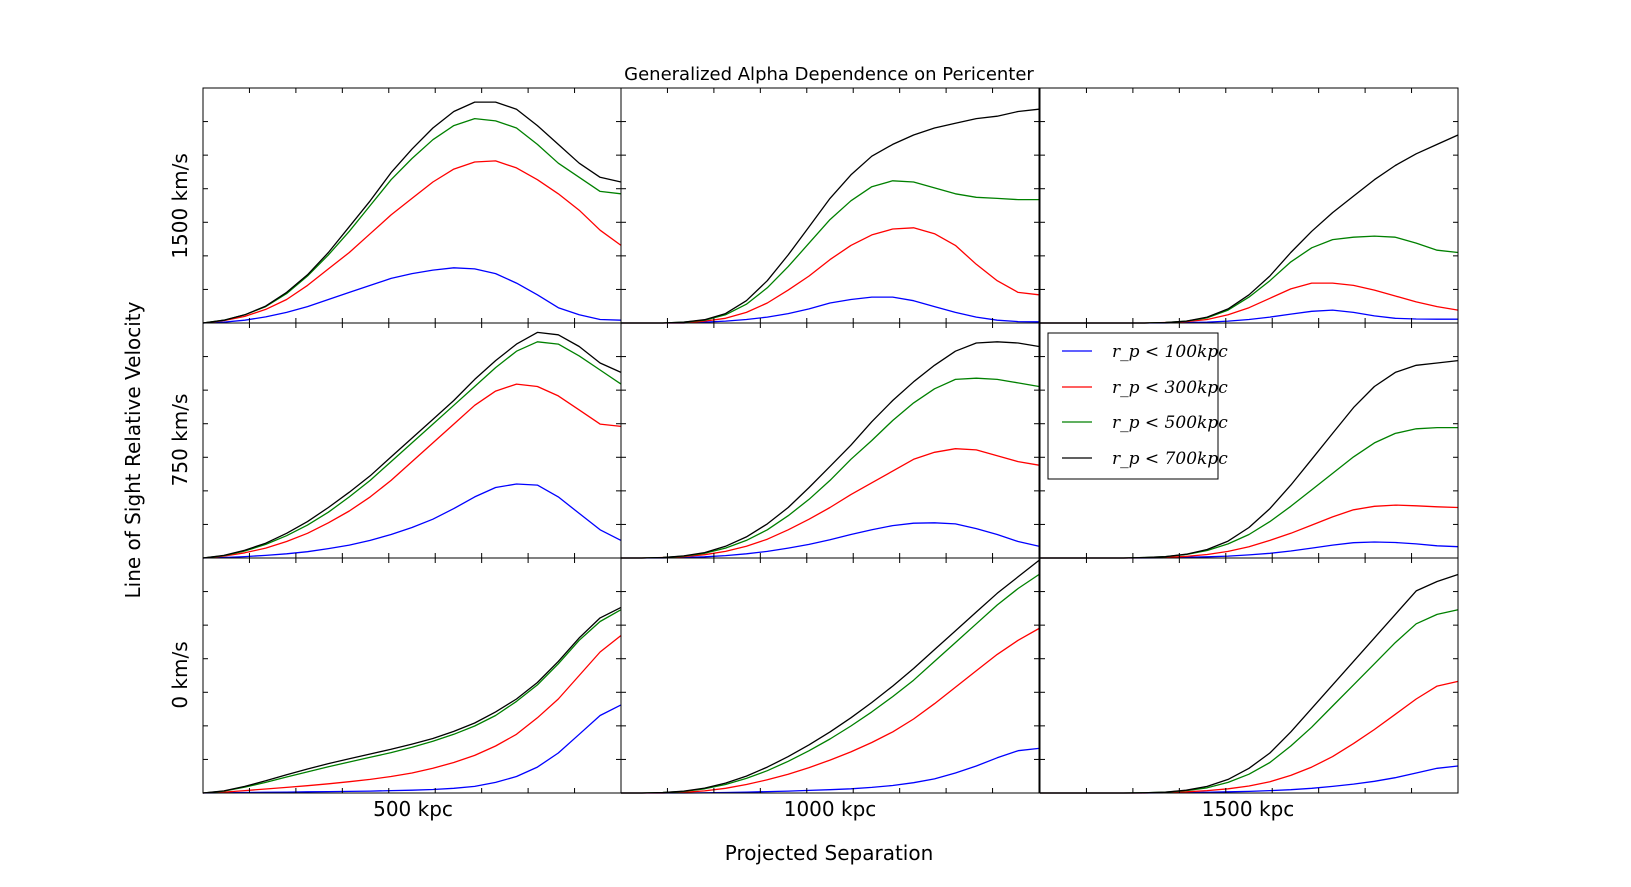 The height and width of the screenshot is (887, 1631). I want to click on row-label-1500: 1500 km/s, so click(180, 205).